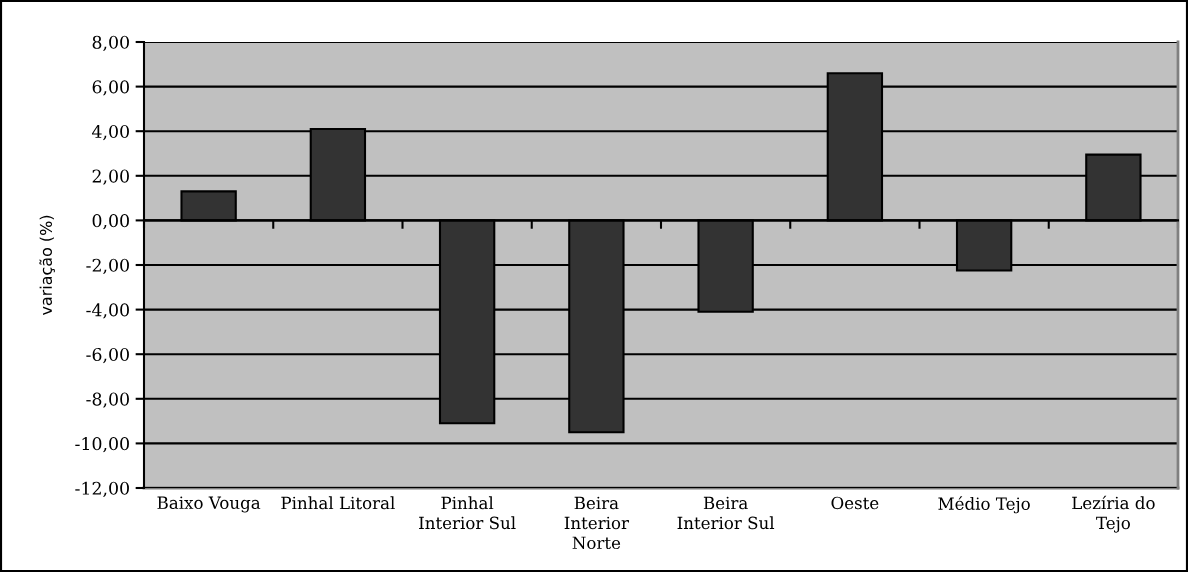  Describe the element at coordinates (107, 355) in the screenshot. I see `y-tick-label: -6,00` at that location.